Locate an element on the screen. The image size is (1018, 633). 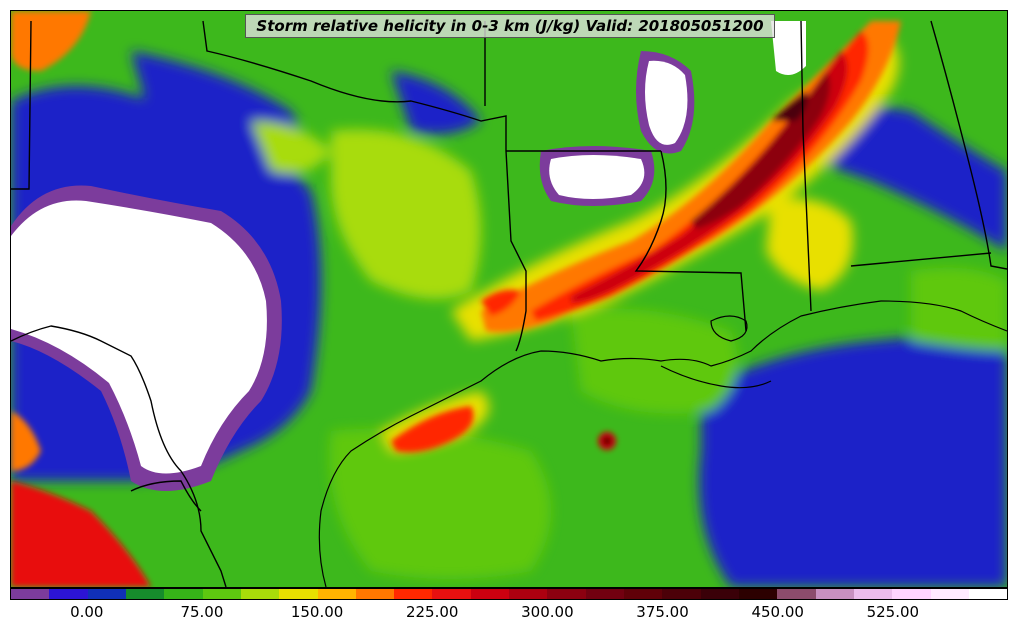
colorbar-tick-label: 525.00 is located at coordinates (893, 612).